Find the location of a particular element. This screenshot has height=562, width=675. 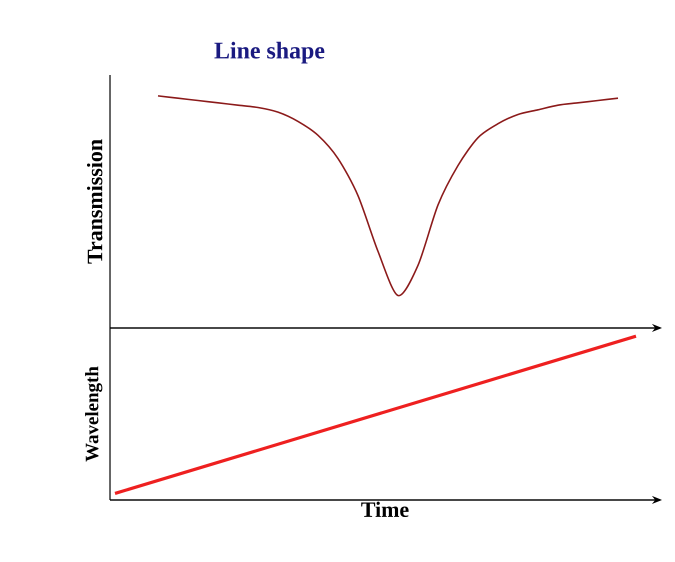

x-axis-title: Time is located at coordinates (385, 510).